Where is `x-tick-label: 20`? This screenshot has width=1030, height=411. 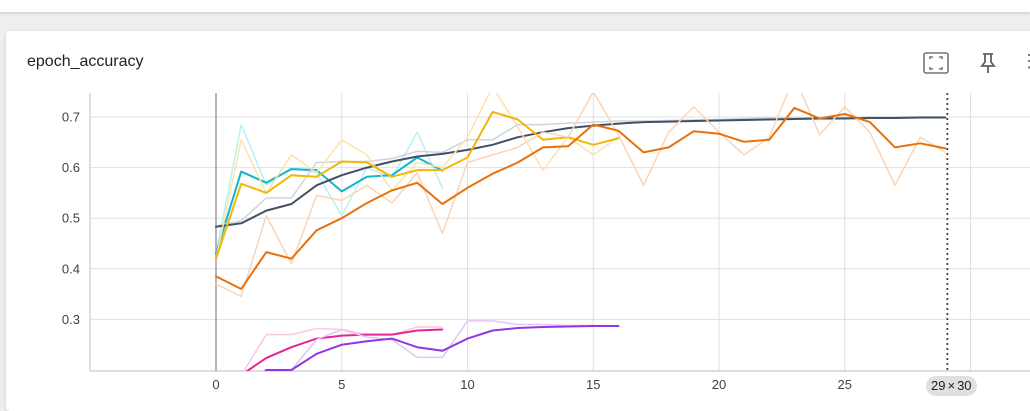 x-tick-label: 20 is located at coordinates (719, 384).